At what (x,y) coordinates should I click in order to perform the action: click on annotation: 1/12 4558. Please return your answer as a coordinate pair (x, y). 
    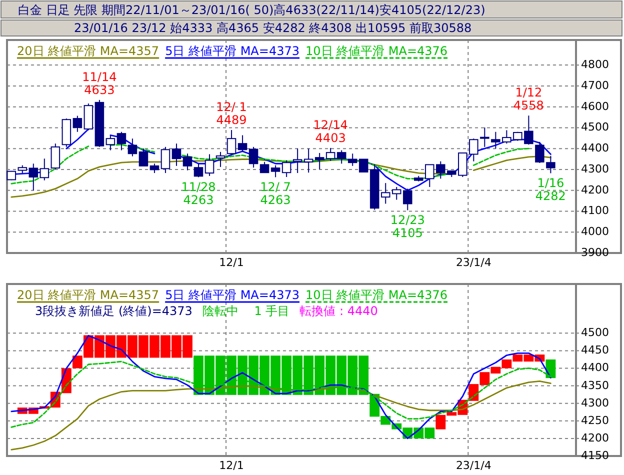
    Looking at the image, I should click on (528, 99).